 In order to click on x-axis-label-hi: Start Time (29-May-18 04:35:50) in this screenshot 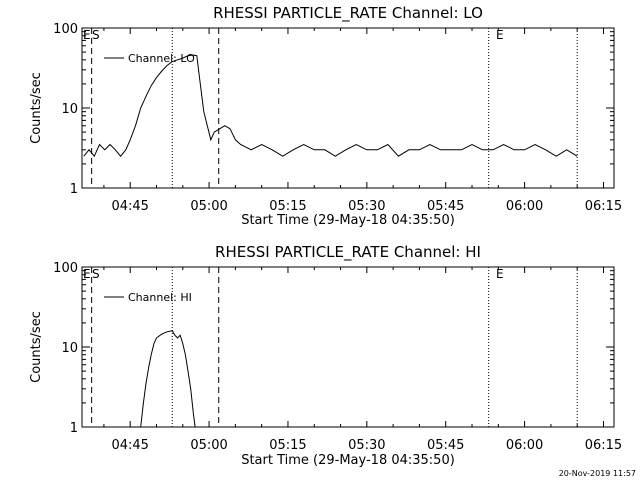, I will do `click(348, 460)`.